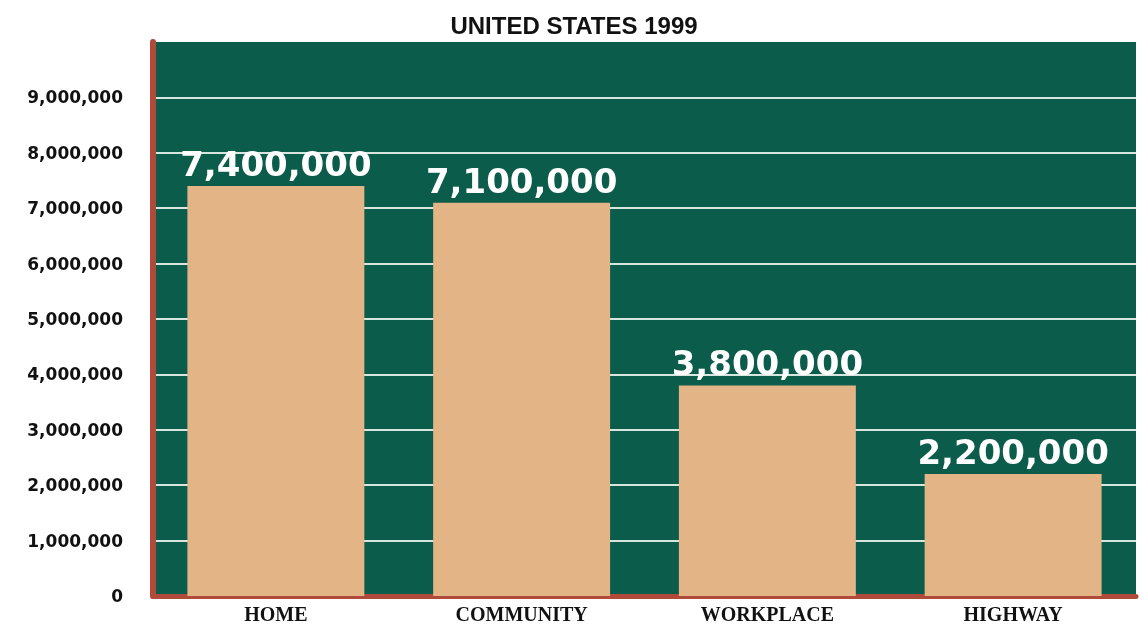  I want to click on x-tick-label: HOME, so click(276, 614).